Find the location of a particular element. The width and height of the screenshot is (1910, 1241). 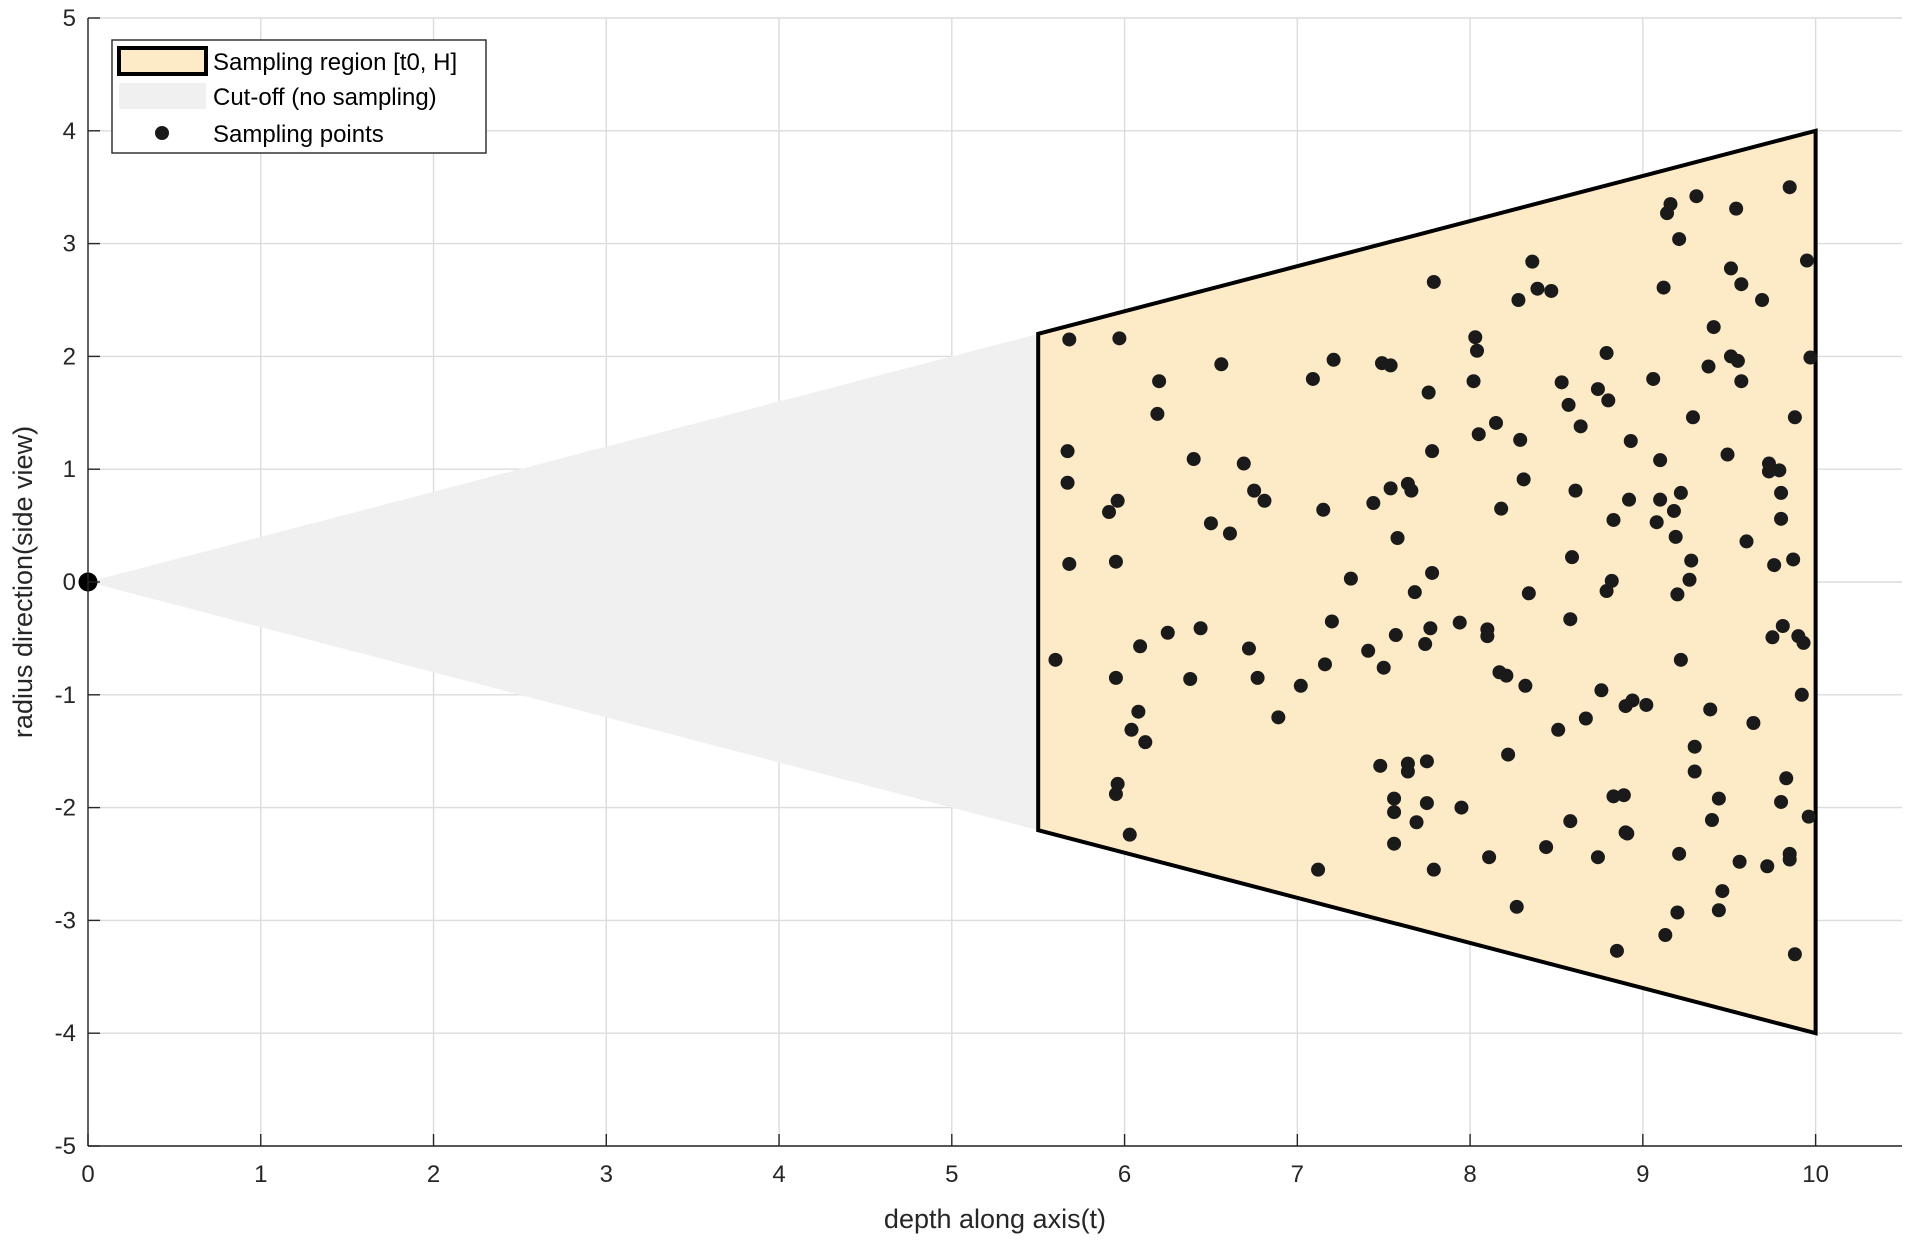

y-tick-label-7: 2 is located at coordinates (69, 356).